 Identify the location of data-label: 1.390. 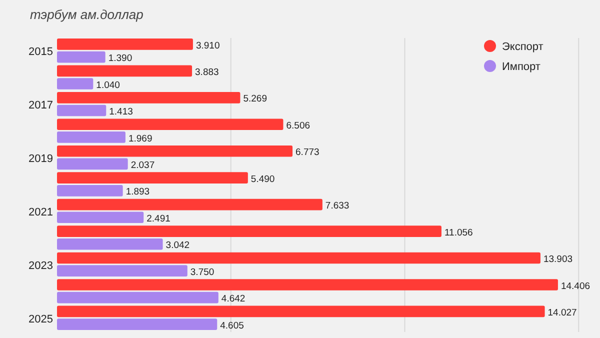
(120, 58).